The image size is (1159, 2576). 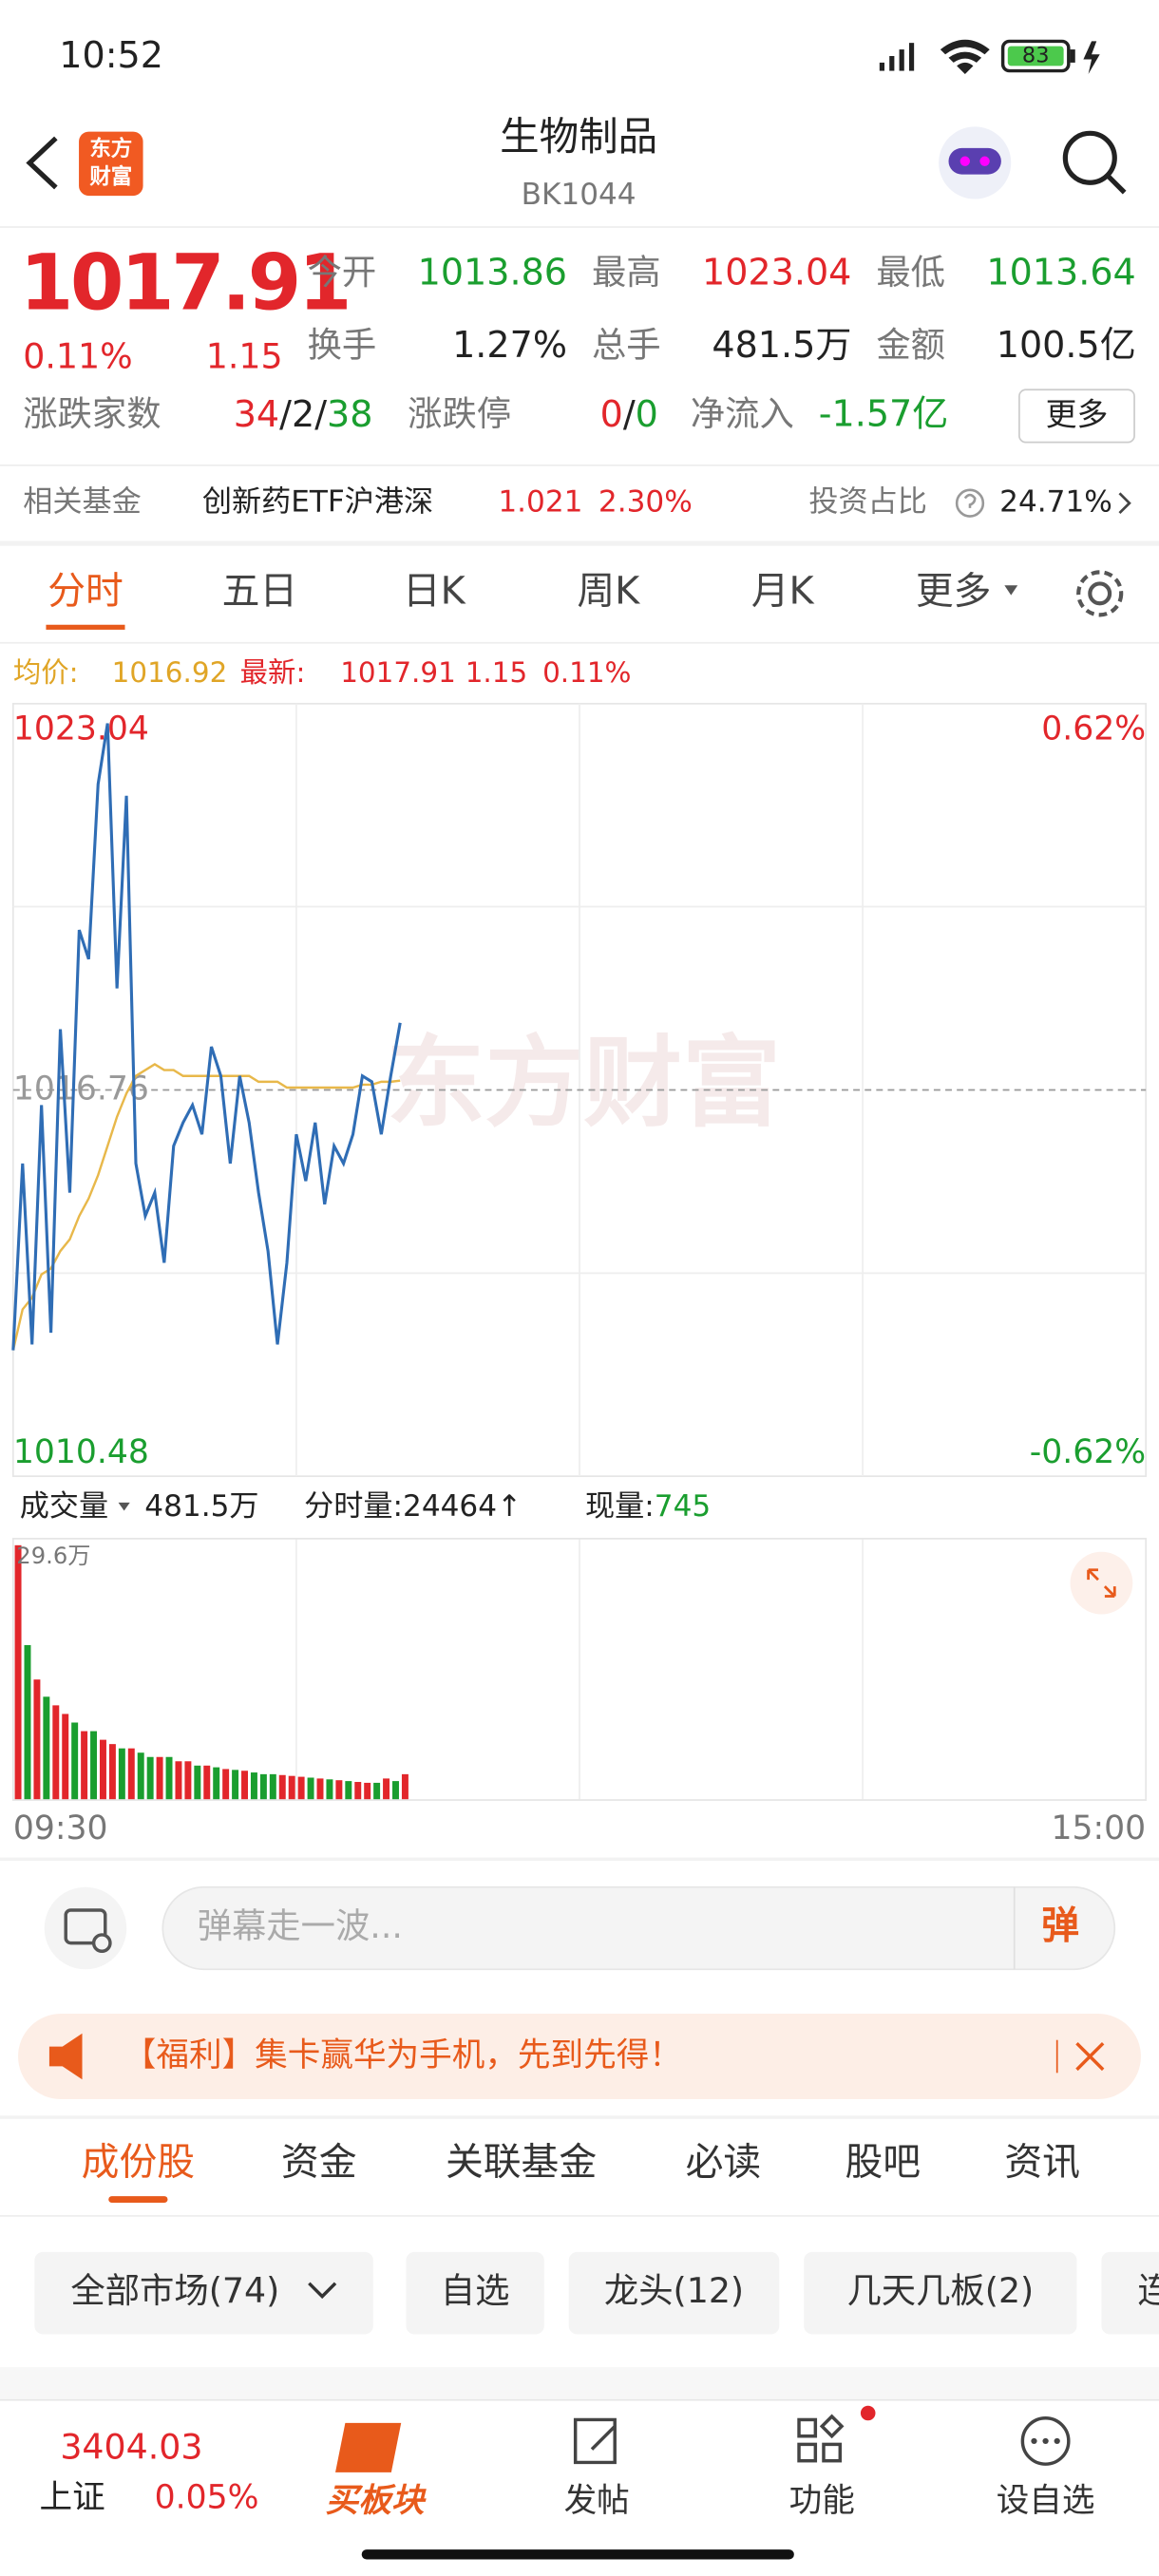 I want to click on fund-price: 1.021, so click(x=540, y=502).